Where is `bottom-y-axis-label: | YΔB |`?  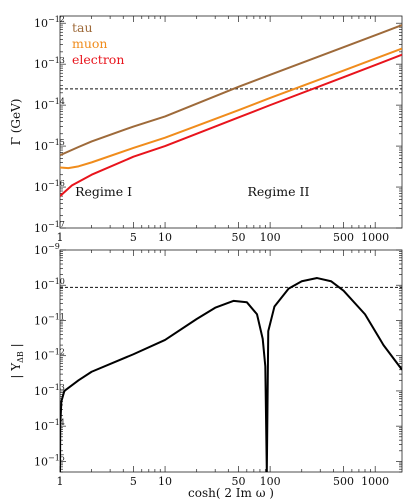 bottom-y-axis-label: | YΔB | is located at coordinates (17, 360).